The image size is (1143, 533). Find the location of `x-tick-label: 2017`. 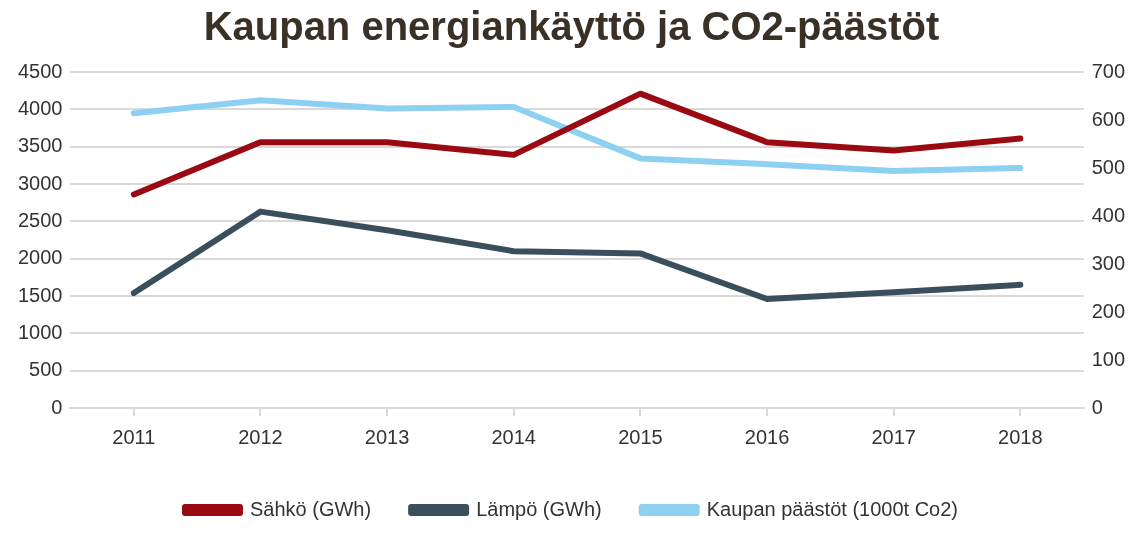

x-tick-label: 2017 is located at coordinates (893, 436).